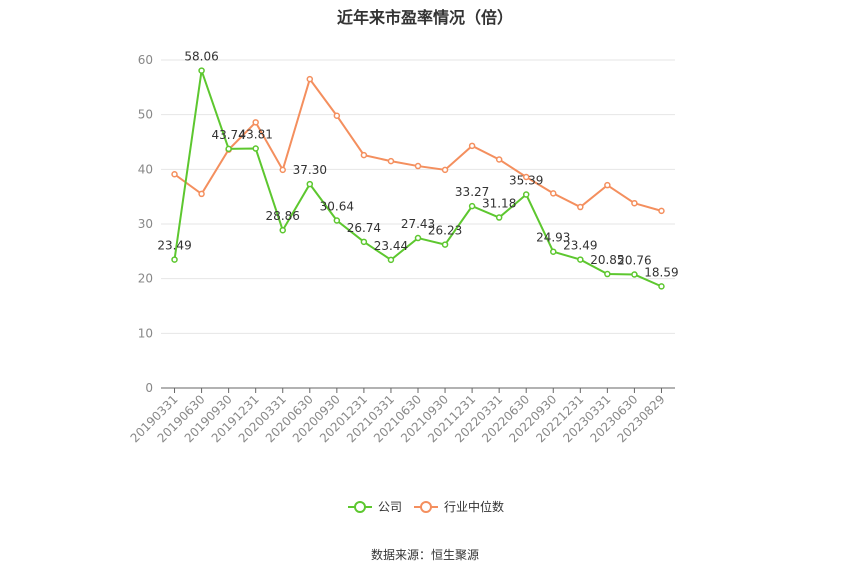 This screenshot has width=850, height=575. What do you see at coordinates (145, 115) in the screenshot?
I see `y-tick-label: 50` at bounding box center [145, 115].